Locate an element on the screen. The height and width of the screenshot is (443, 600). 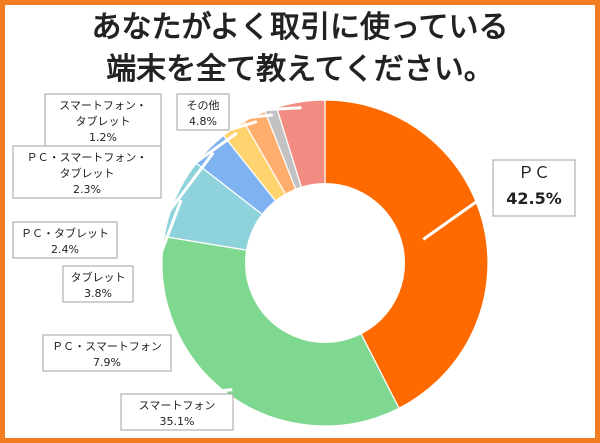
category-label--: ＰＣ is located at coordinates (534, 172).